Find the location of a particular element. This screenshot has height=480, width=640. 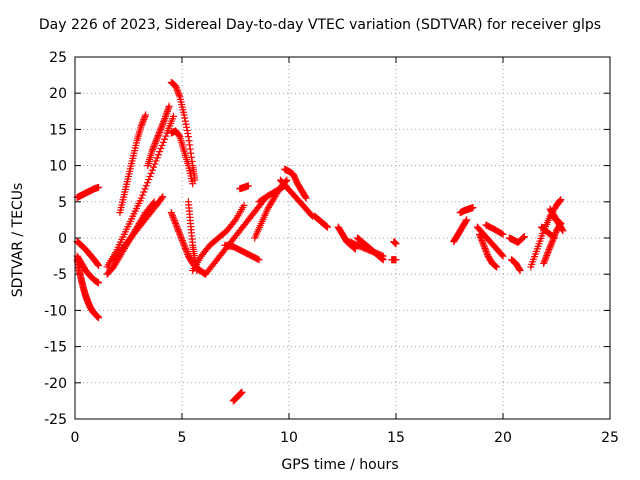

y-tick-label: 10 is located at coordinates (58, 167).